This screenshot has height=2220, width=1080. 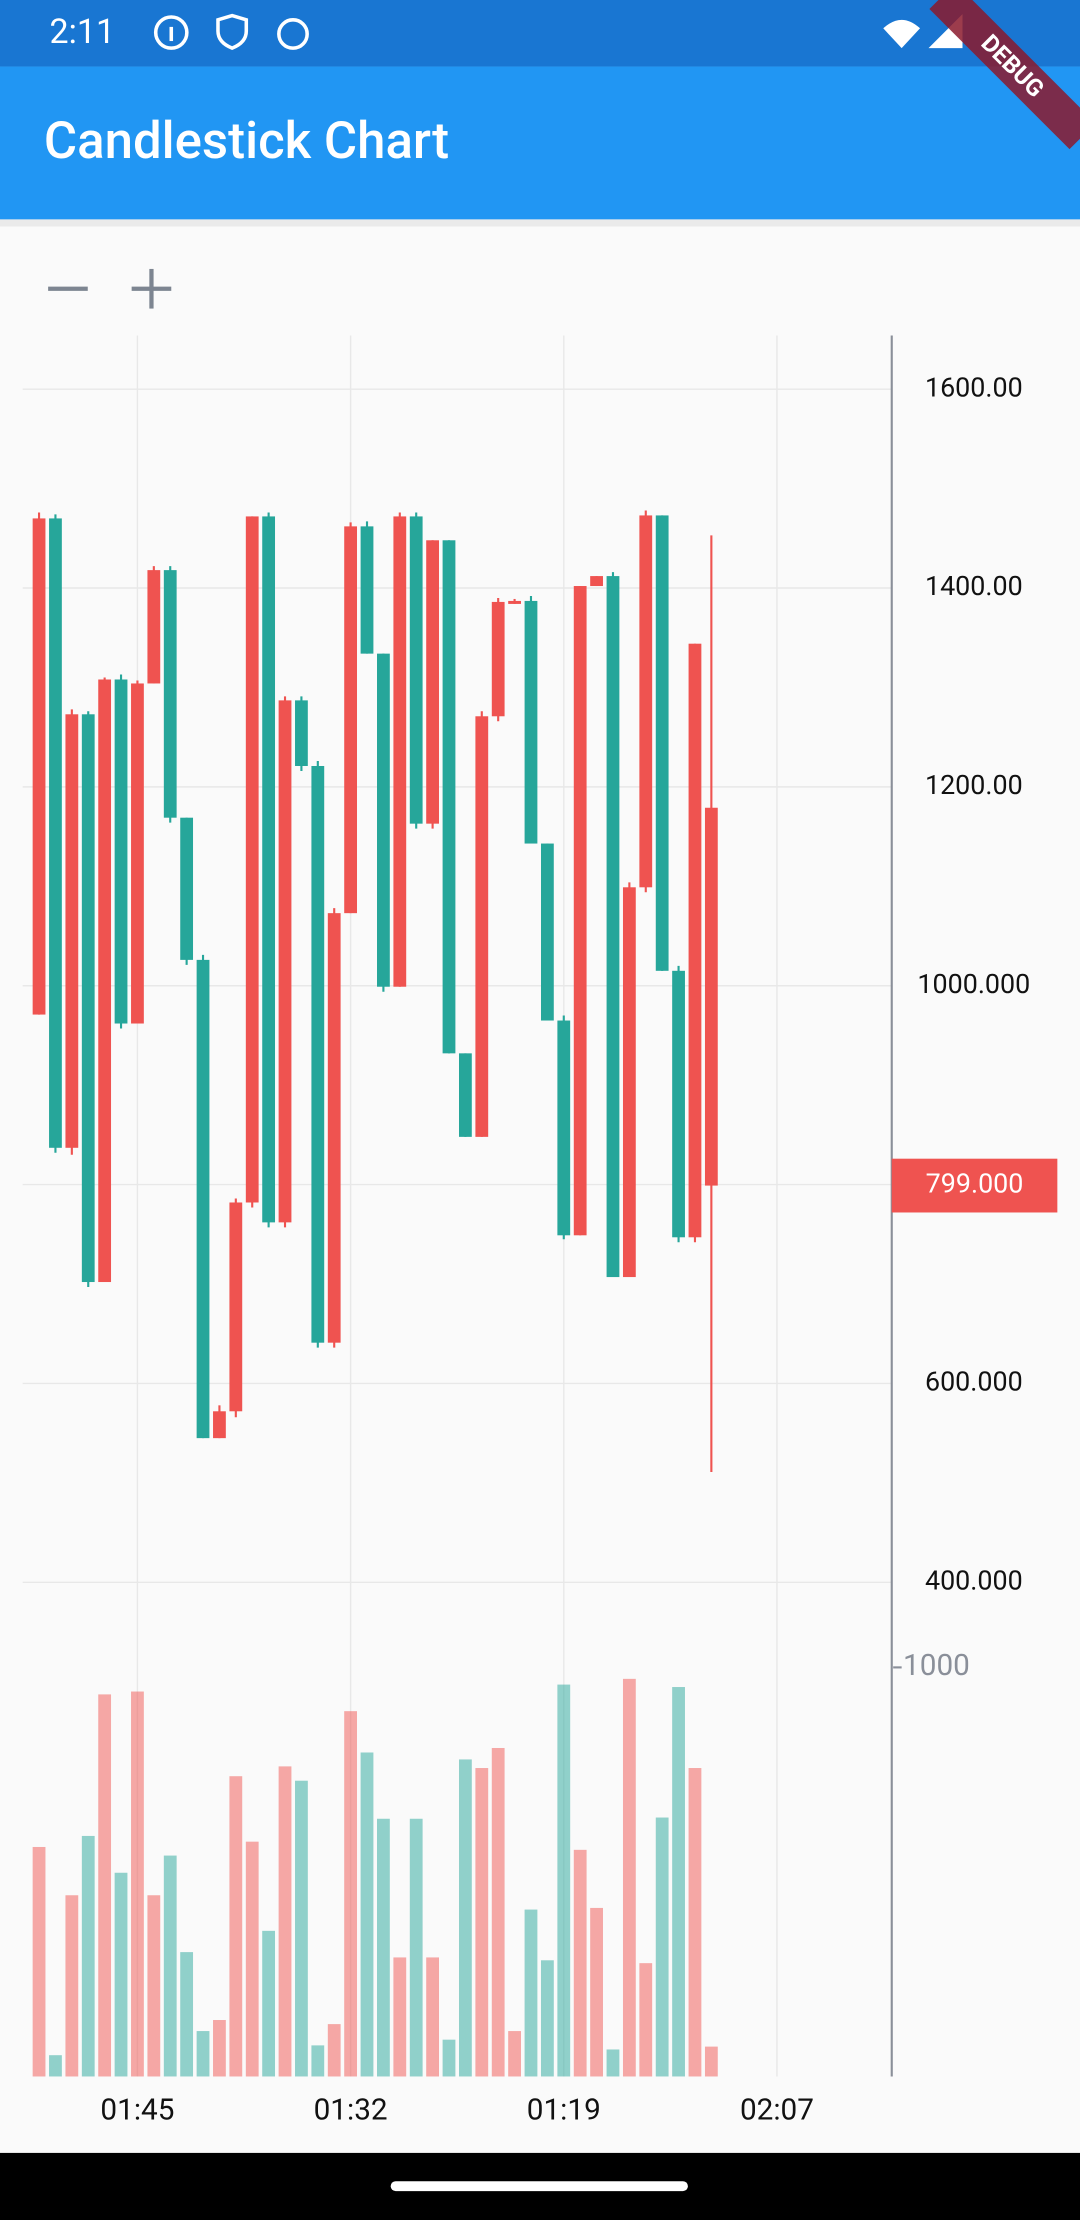 What do you see at coordinates (902, 34) in the screenshot?
I see `wifi-icon` at bounding box center [902, 34].